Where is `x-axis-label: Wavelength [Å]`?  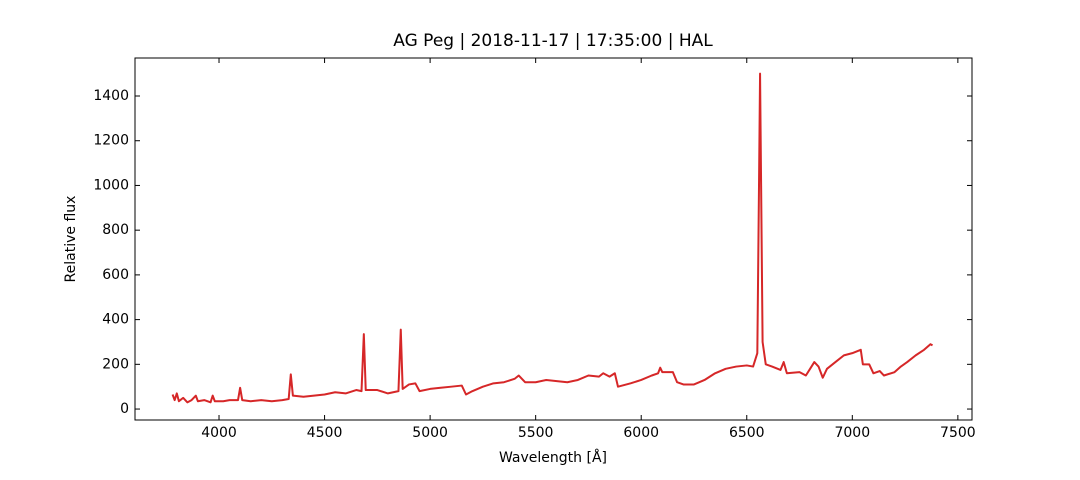
x-axis-label: Wavelength [Å] is located at coordinates (553, 457).